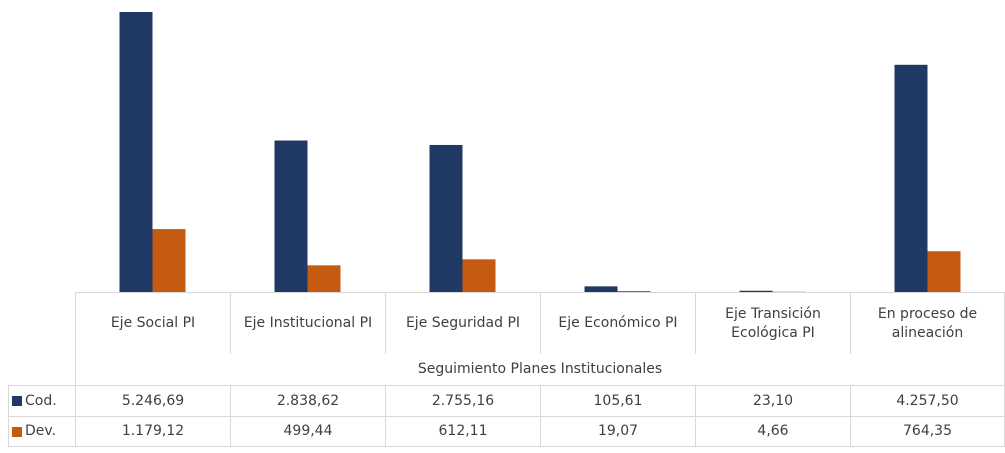 The image size is (1005, 453). What do you see at coordinates (772, 400) in the screenshot?
I see `table-value: 23,10` at bounding box center [772, 400].